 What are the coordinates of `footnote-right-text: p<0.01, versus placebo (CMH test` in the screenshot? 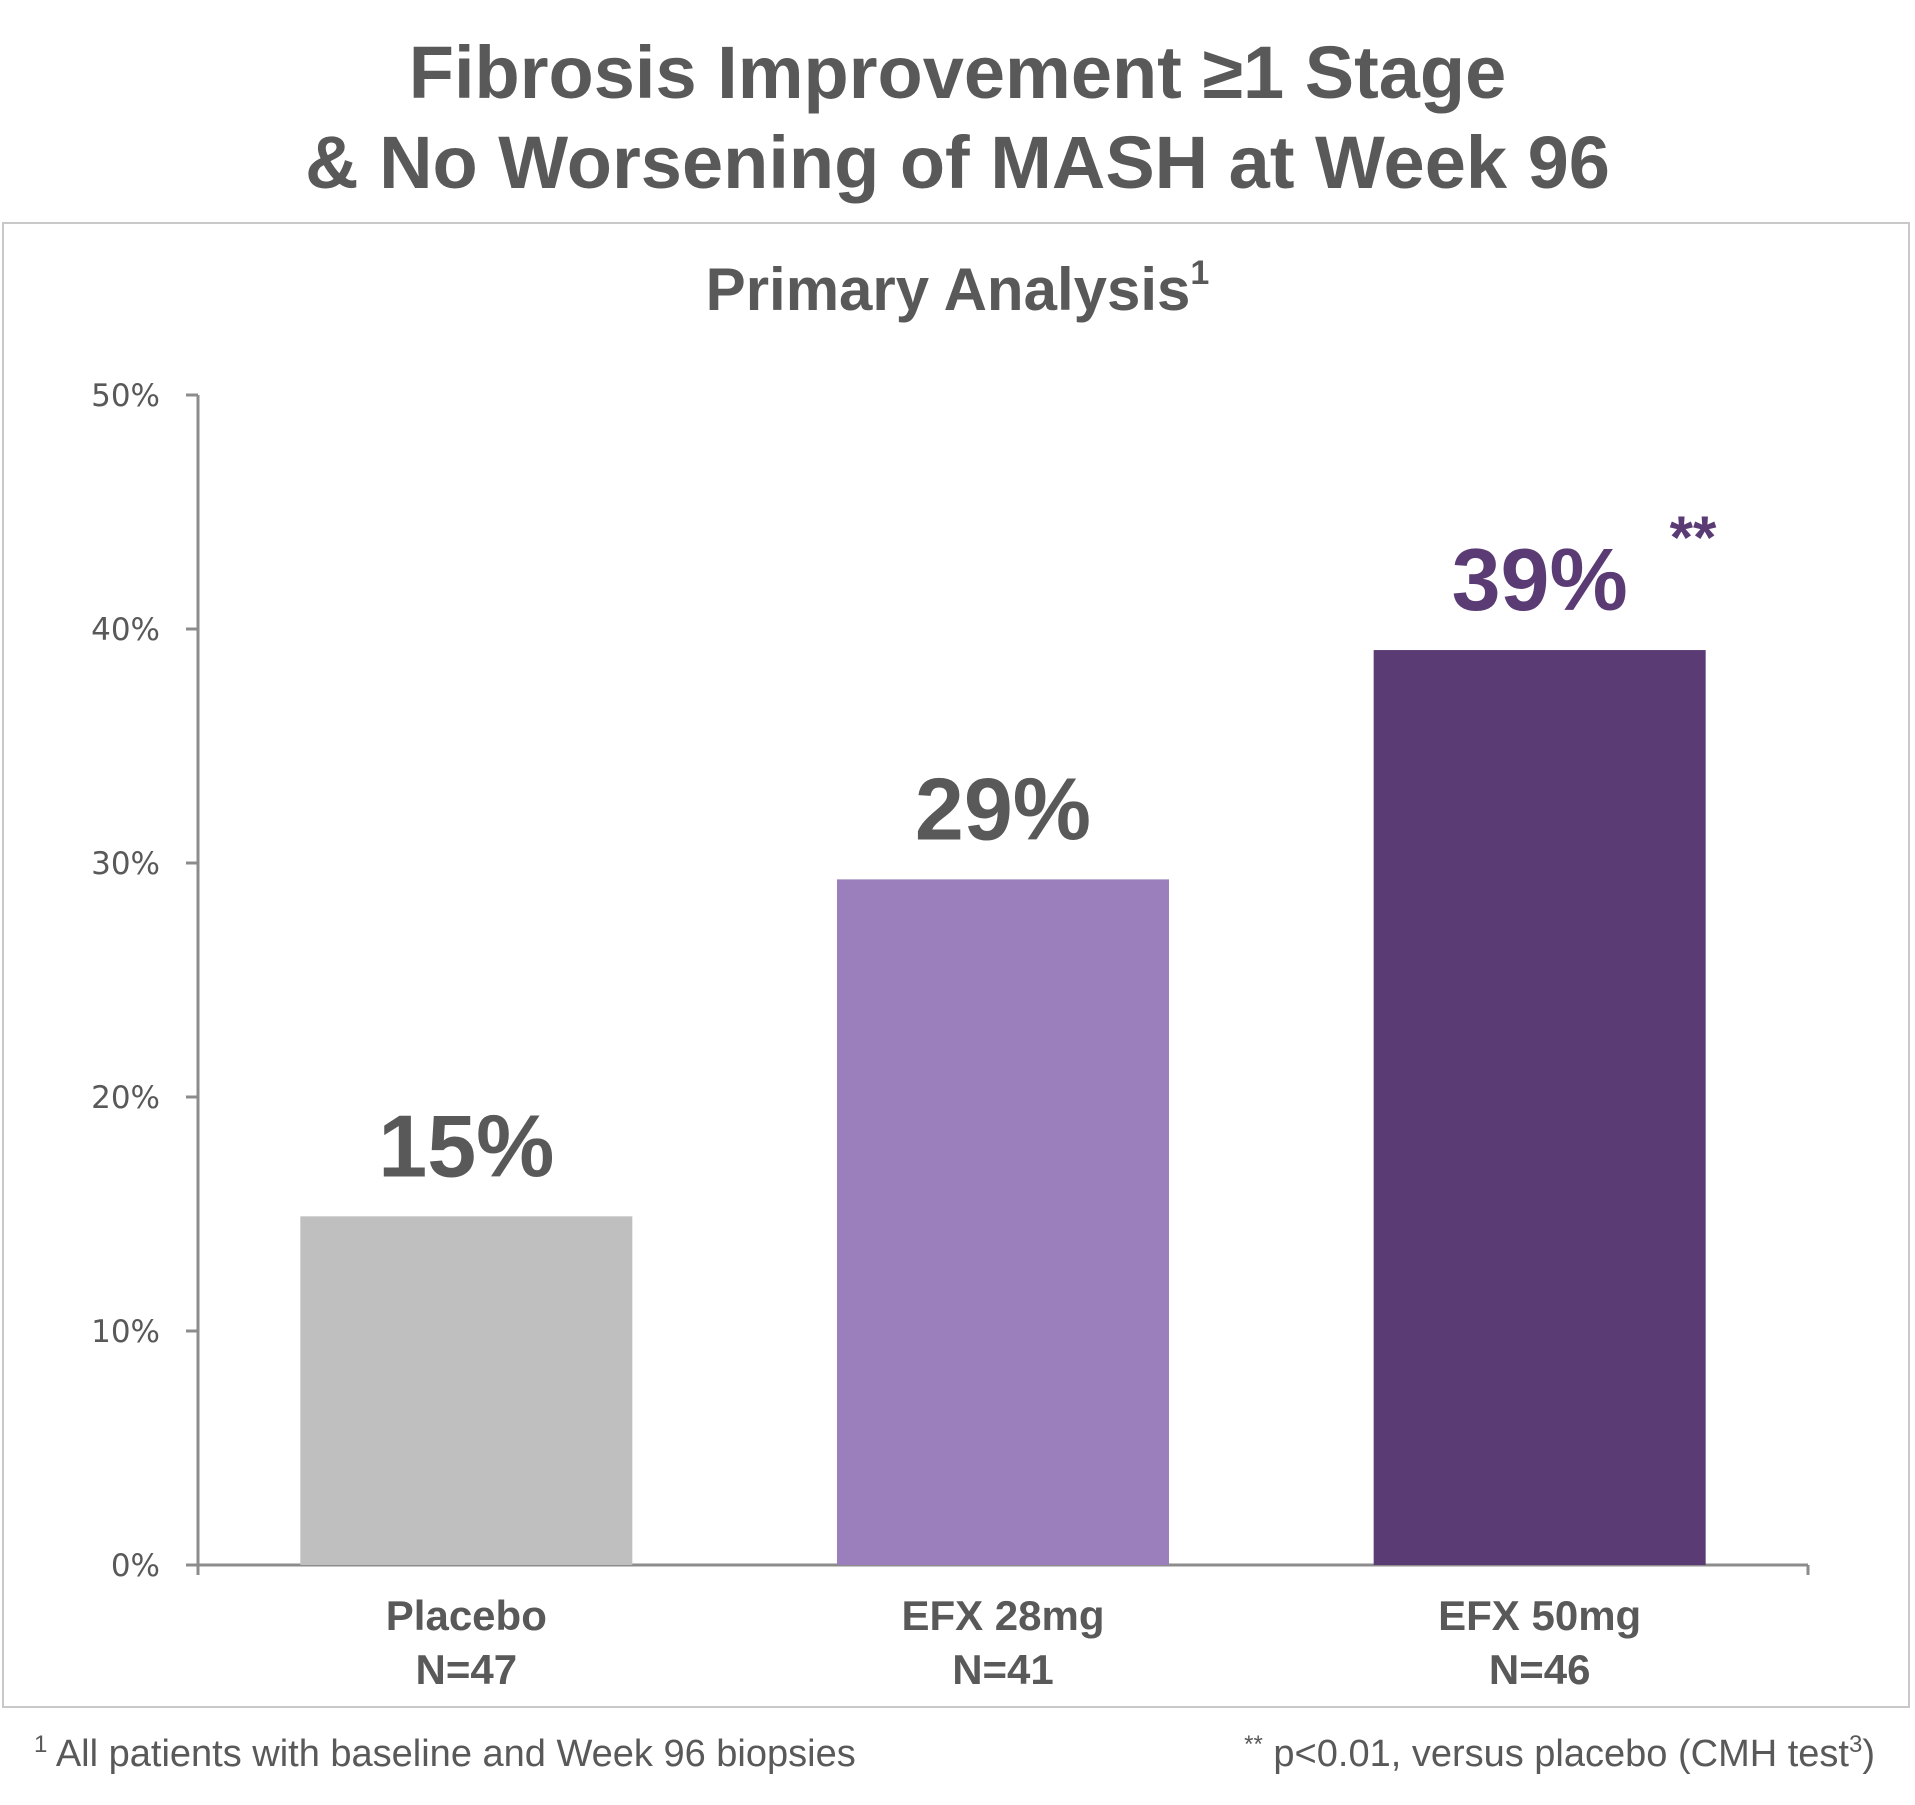 It's located at (1561, 1754).